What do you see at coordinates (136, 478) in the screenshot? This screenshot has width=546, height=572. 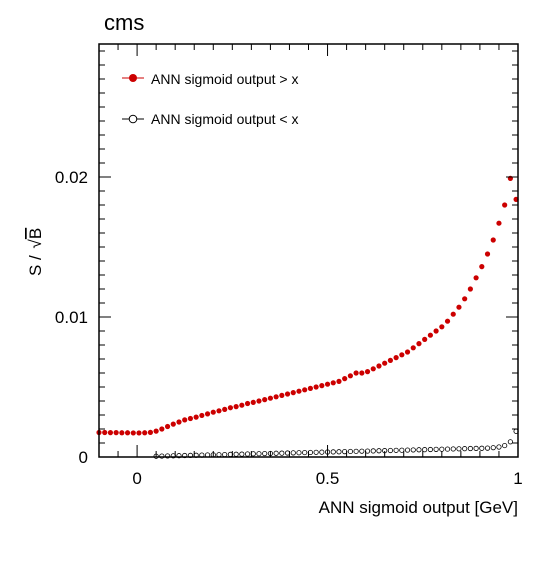 I see `x-tick-label: 0` at bounding box center [136, 478].